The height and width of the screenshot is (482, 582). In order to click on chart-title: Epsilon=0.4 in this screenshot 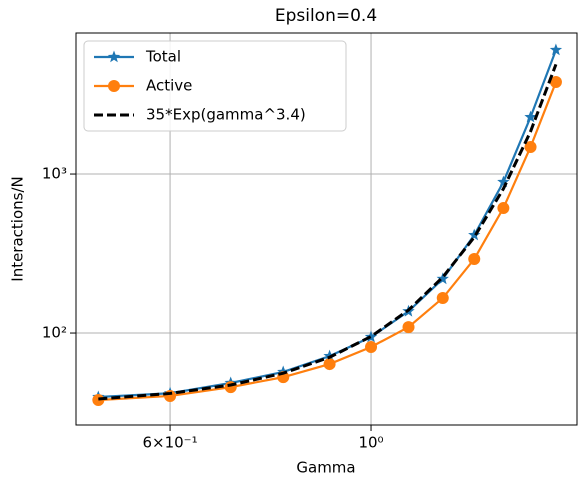, I will do `click(326, 16)`.